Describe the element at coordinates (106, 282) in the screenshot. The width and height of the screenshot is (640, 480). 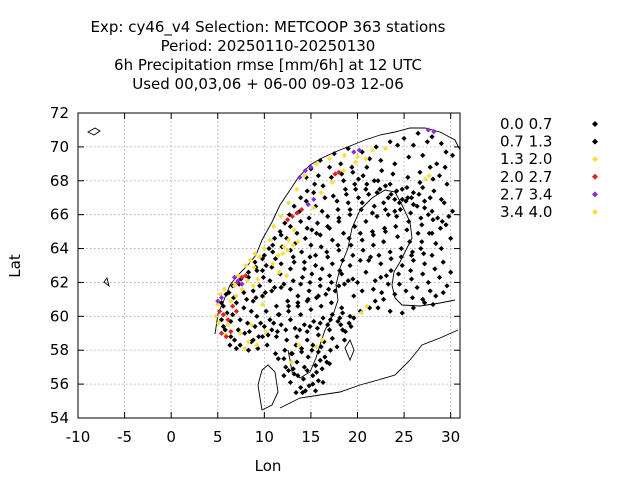
I see `coastline-shetland` at that location.